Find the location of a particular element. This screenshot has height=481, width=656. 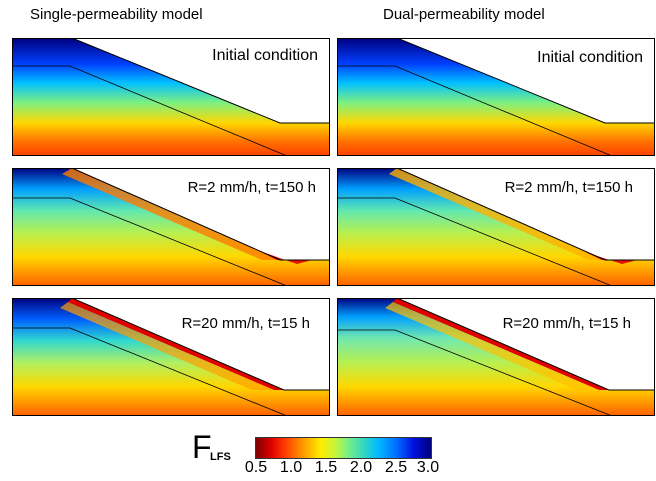

colorbar is located at coordinates (343, 448).